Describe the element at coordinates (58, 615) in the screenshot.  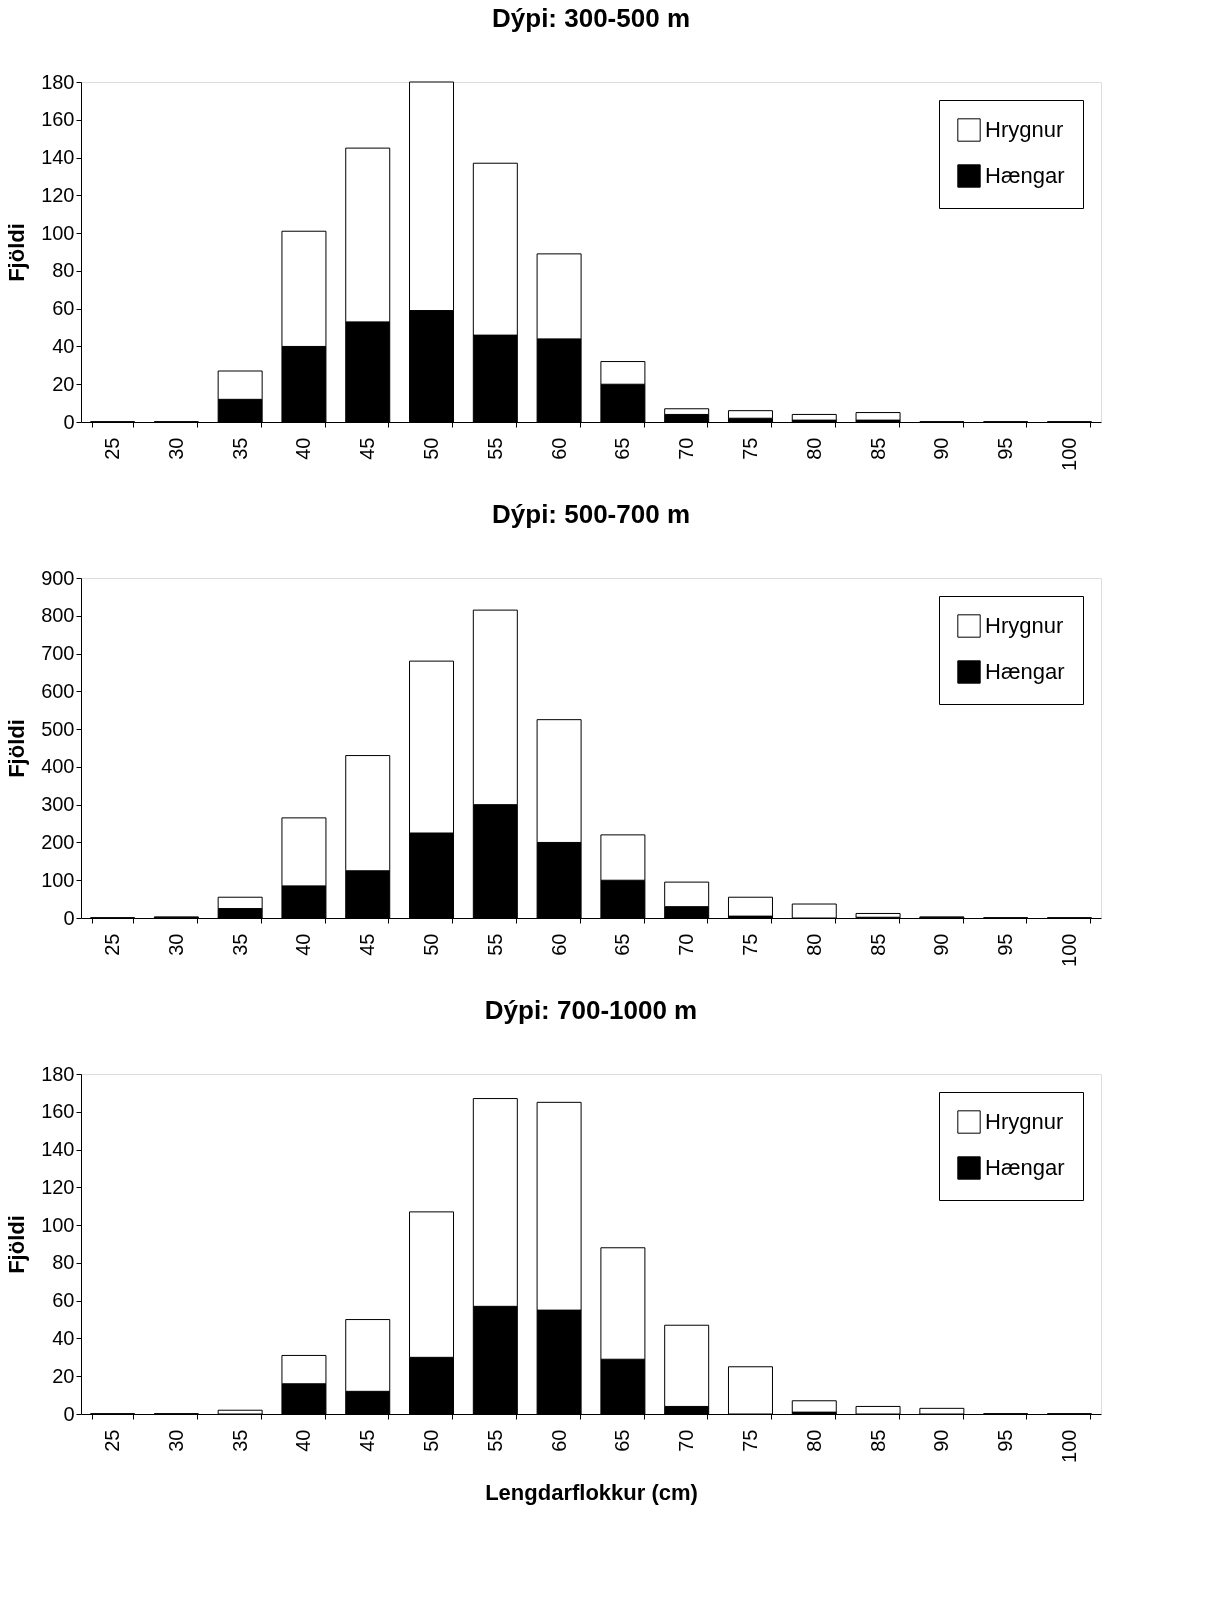
I see `y-tick-label: 800` at that location.